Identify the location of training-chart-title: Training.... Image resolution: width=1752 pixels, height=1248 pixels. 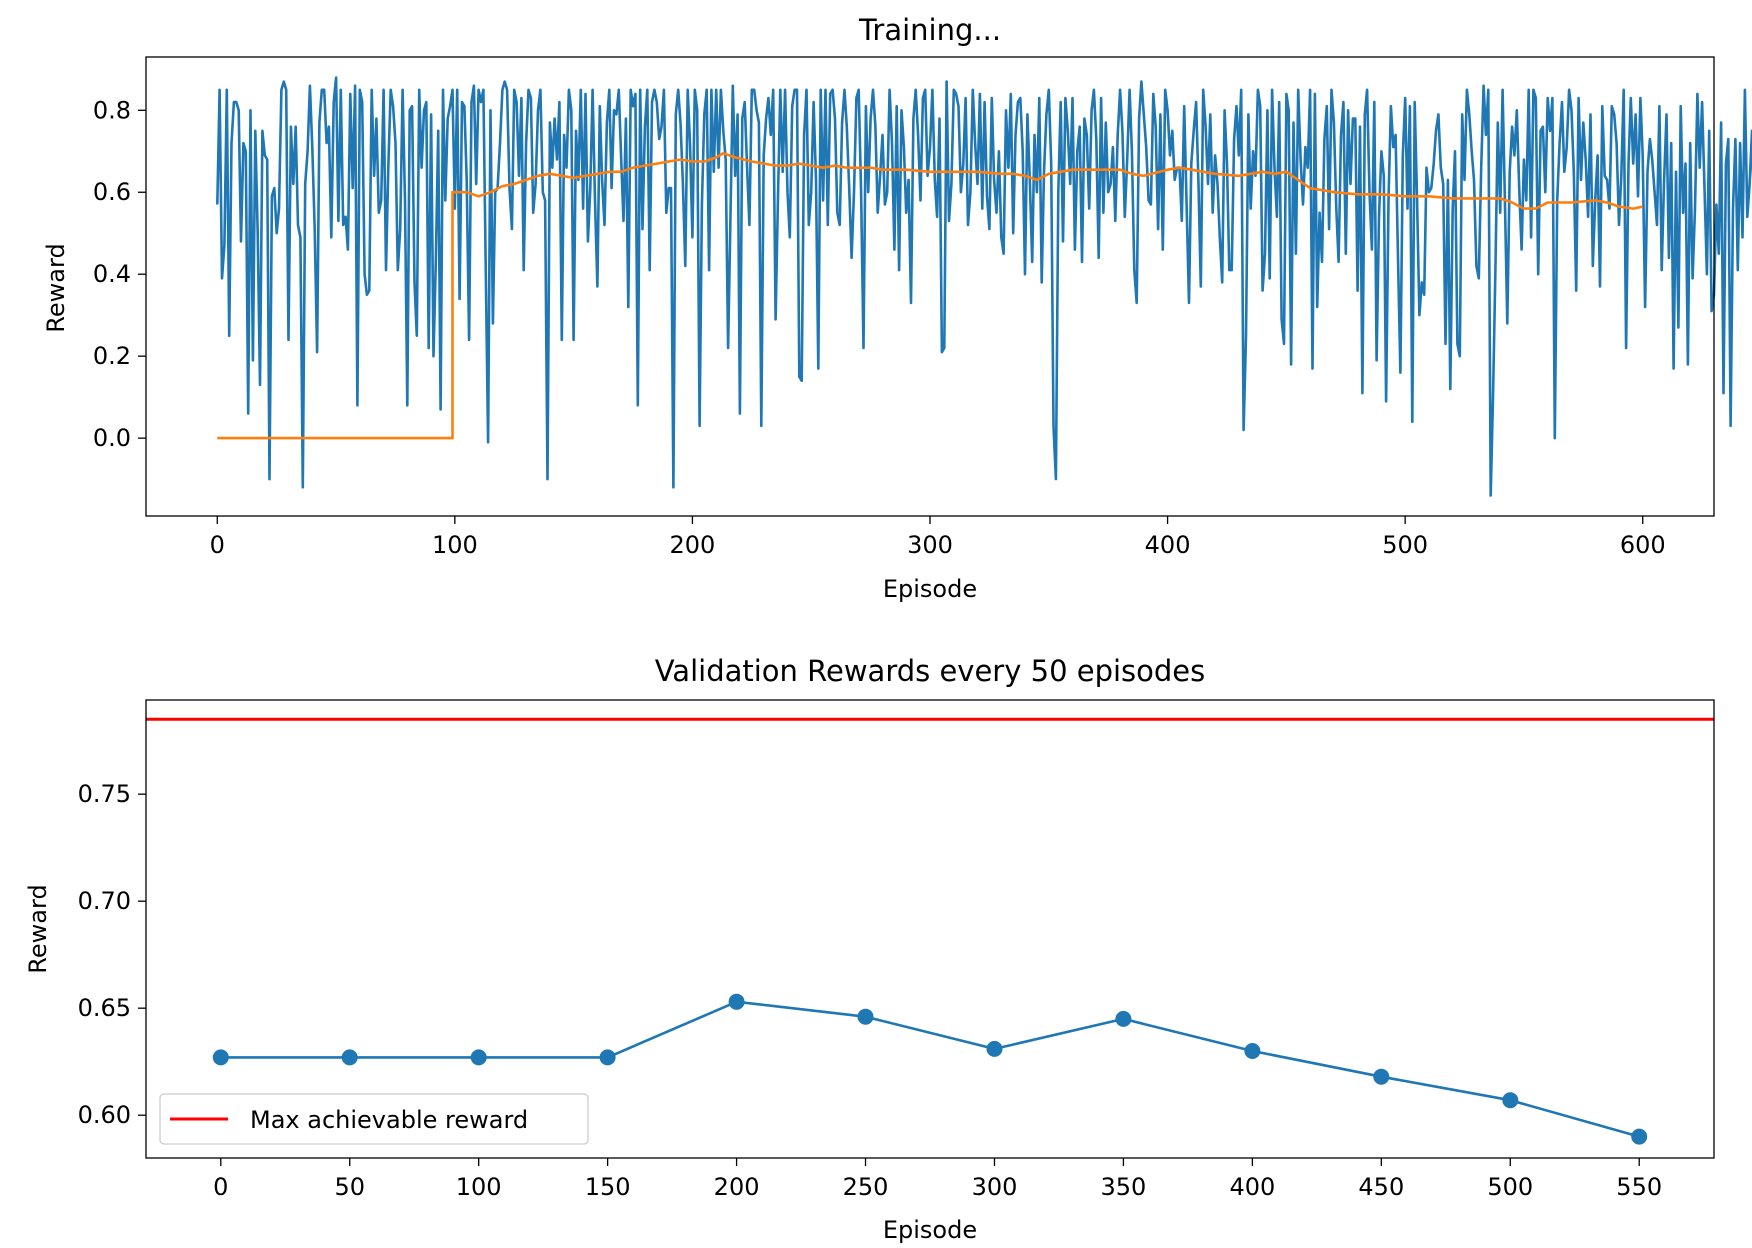
(929, 30).